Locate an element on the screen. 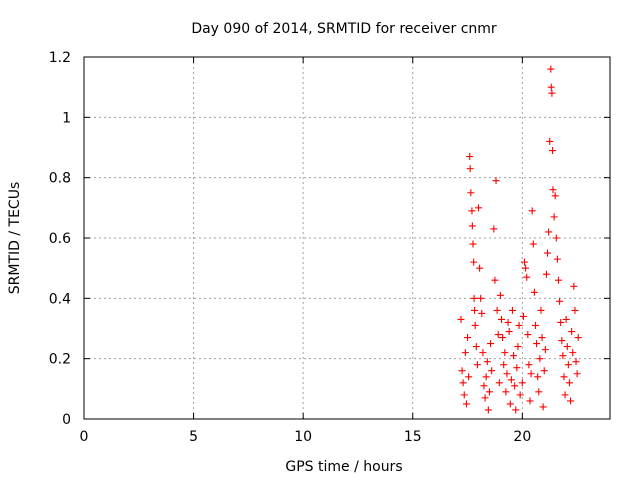 This screenshot has height=480, width=640. y-tick-label: 1.2 is located at coordinates (60, 58).